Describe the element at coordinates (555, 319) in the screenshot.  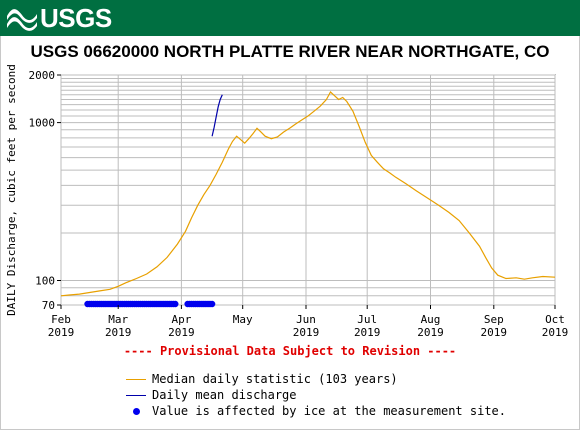
I see `x-tick-month: Oct` at that location.